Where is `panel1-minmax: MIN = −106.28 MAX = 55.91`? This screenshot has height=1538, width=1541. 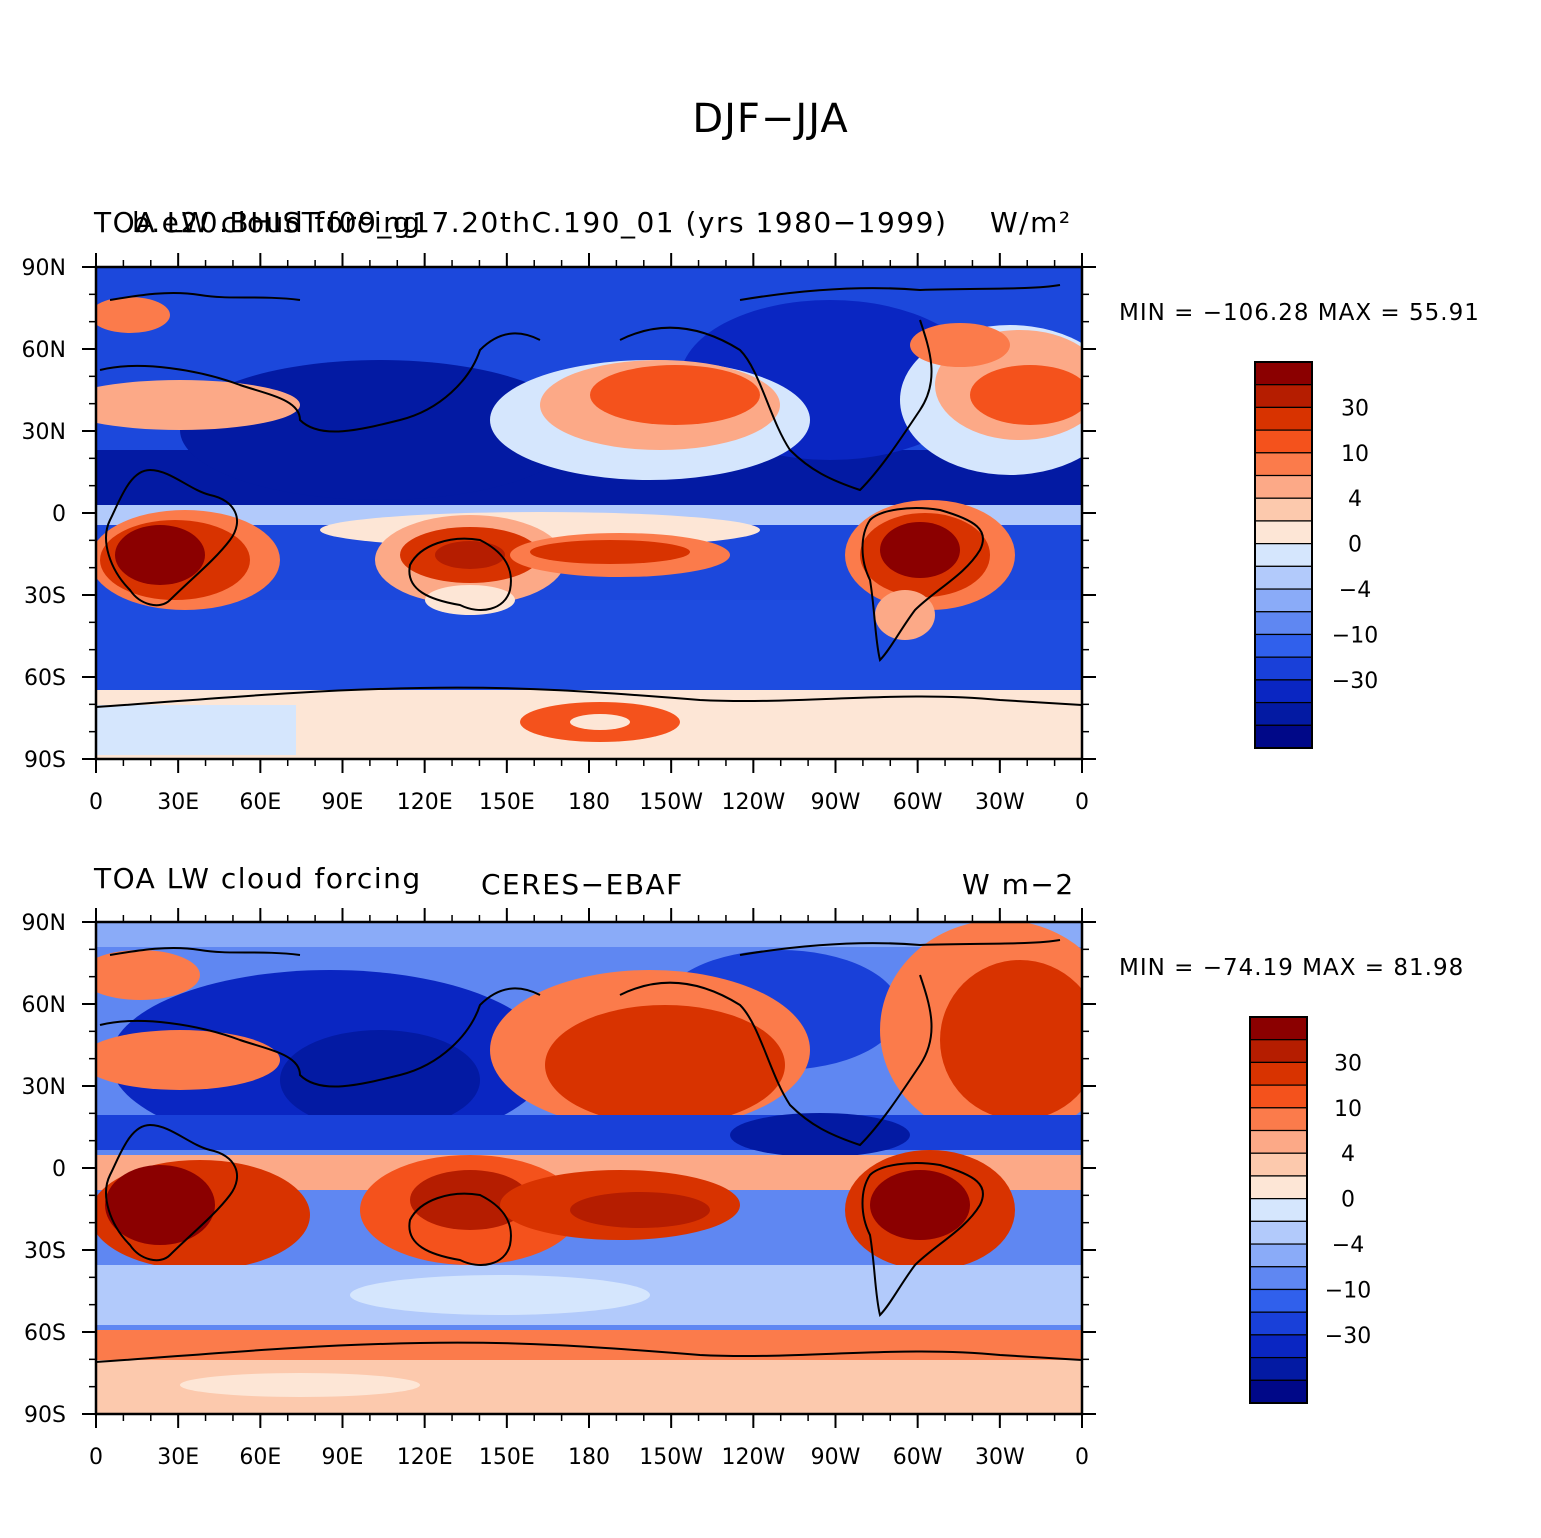
panel1-minmax: MIN = −106.28 MAX = 55.91 is located at coordinates (1299, 313).